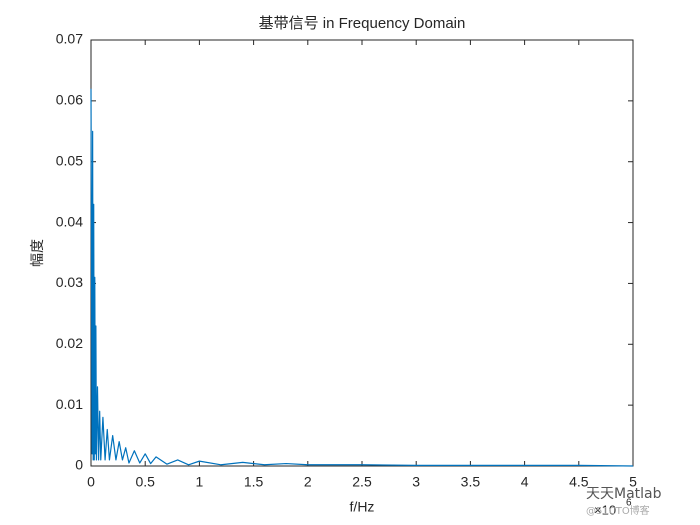 The width and height of the screenshot is (700, 525). What do you see at coordinates (79, 465) in the screenshot?
I see `y-tick-label: 0` at bounding box center [79, 465].